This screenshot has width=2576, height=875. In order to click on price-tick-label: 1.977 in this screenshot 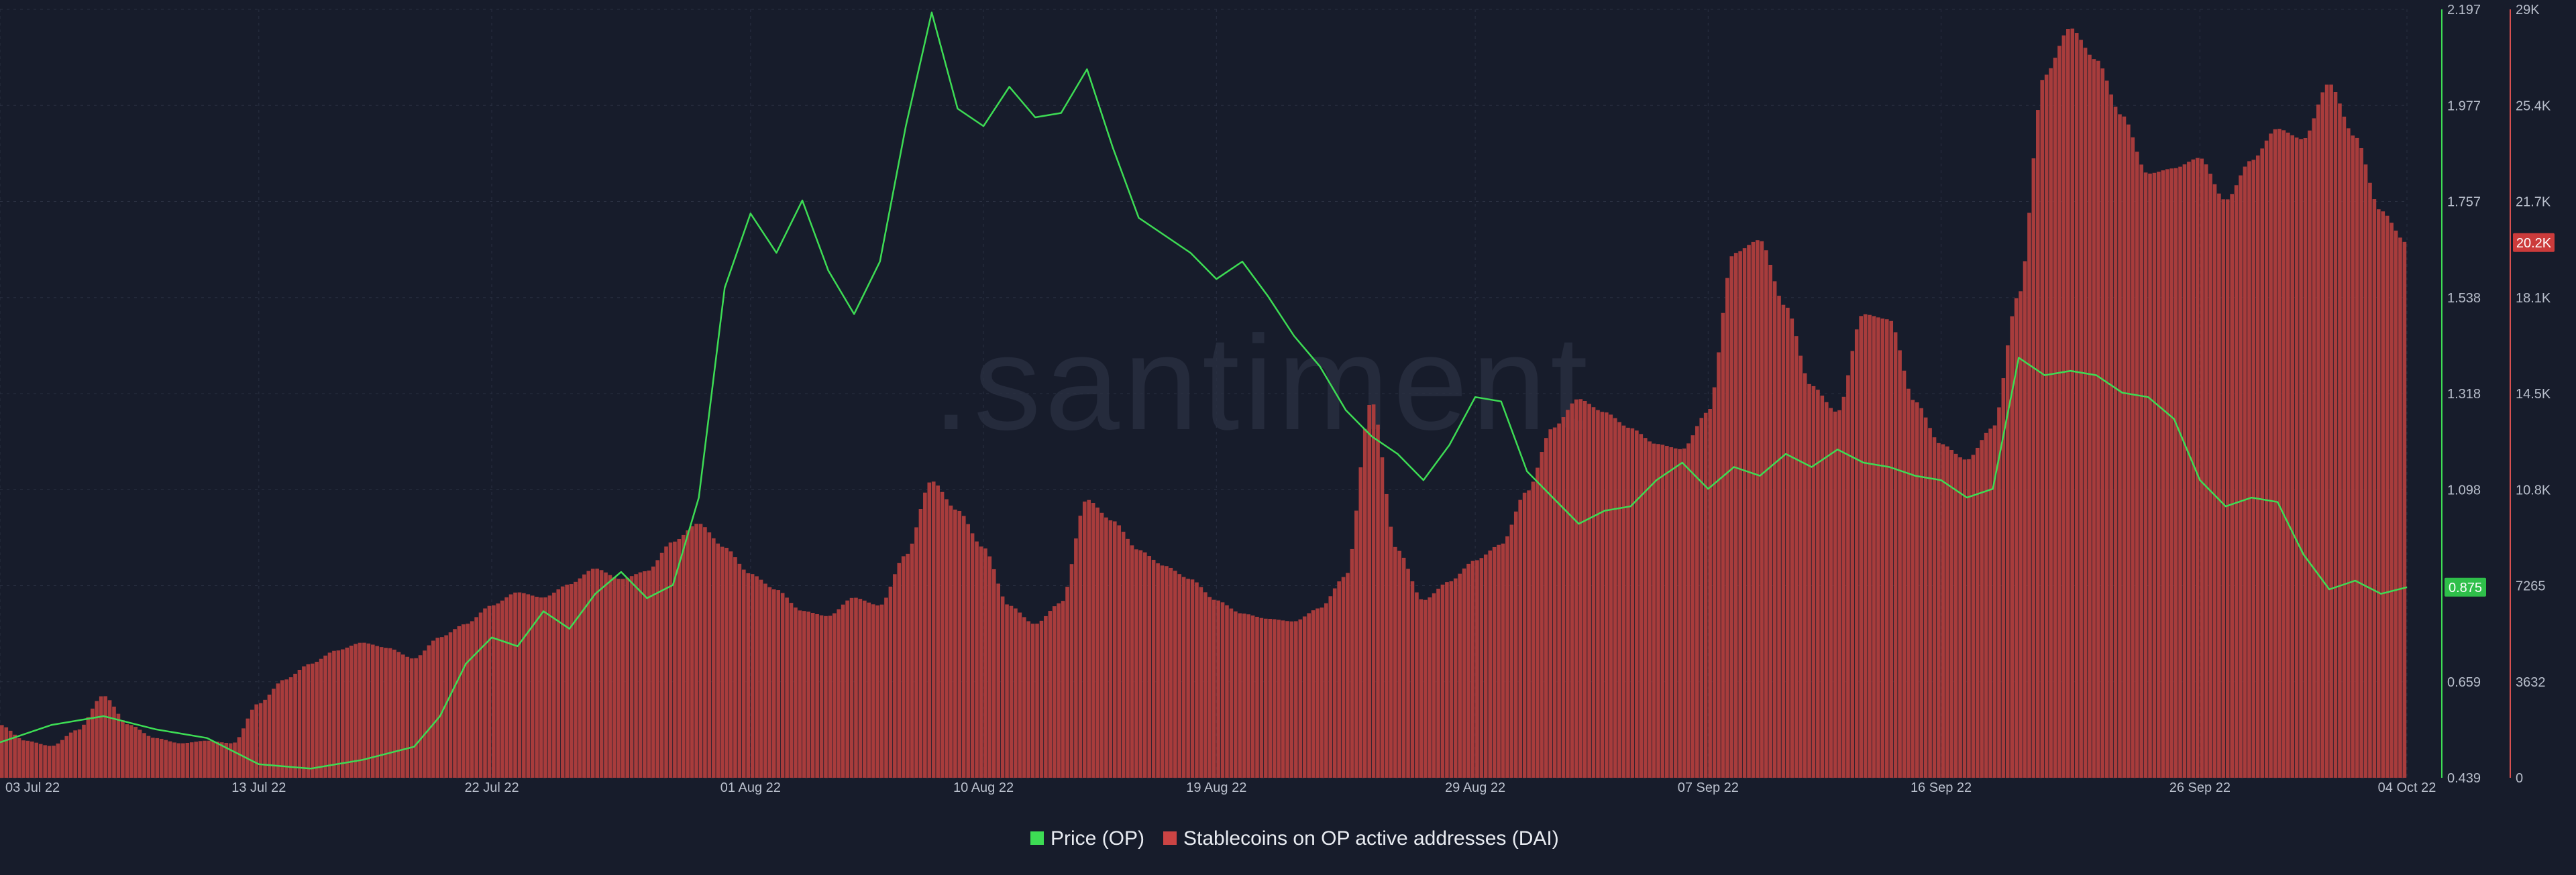, I will do `click(2464, 106)`.